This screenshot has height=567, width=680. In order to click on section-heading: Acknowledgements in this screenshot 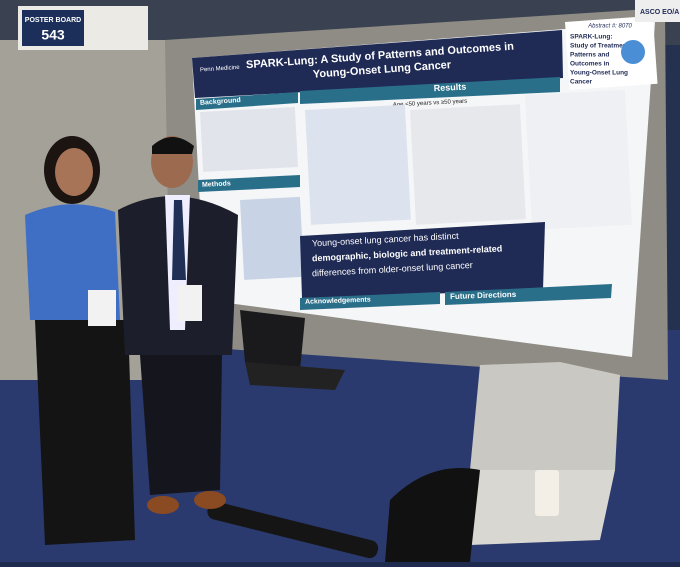, I will do `click(338, 301)`.